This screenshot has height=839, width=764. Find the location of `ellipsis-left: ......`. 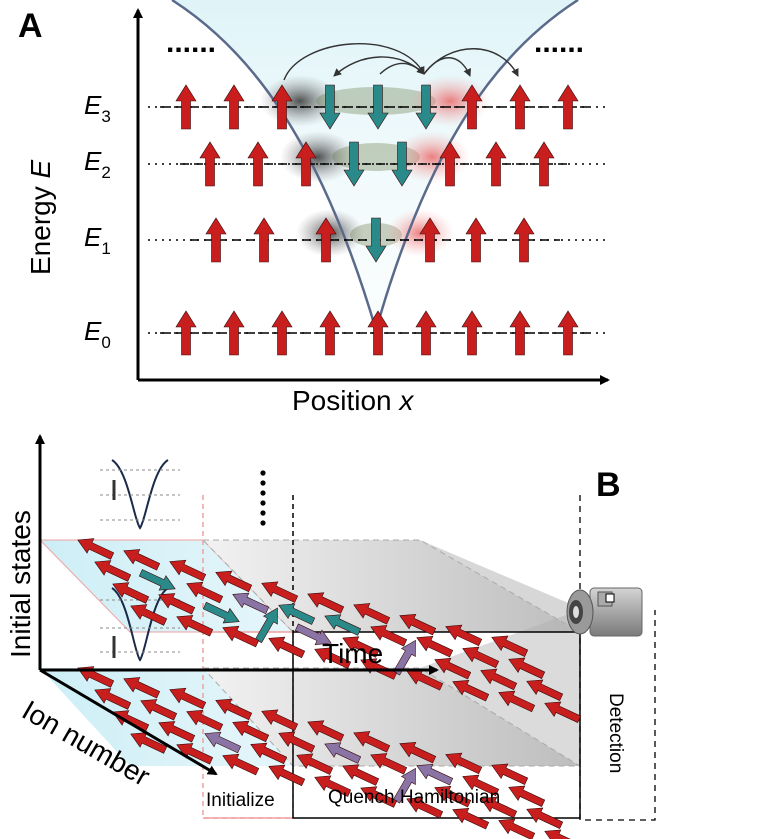

ellipsis-left: ...... is located at coordinates (191, 42).